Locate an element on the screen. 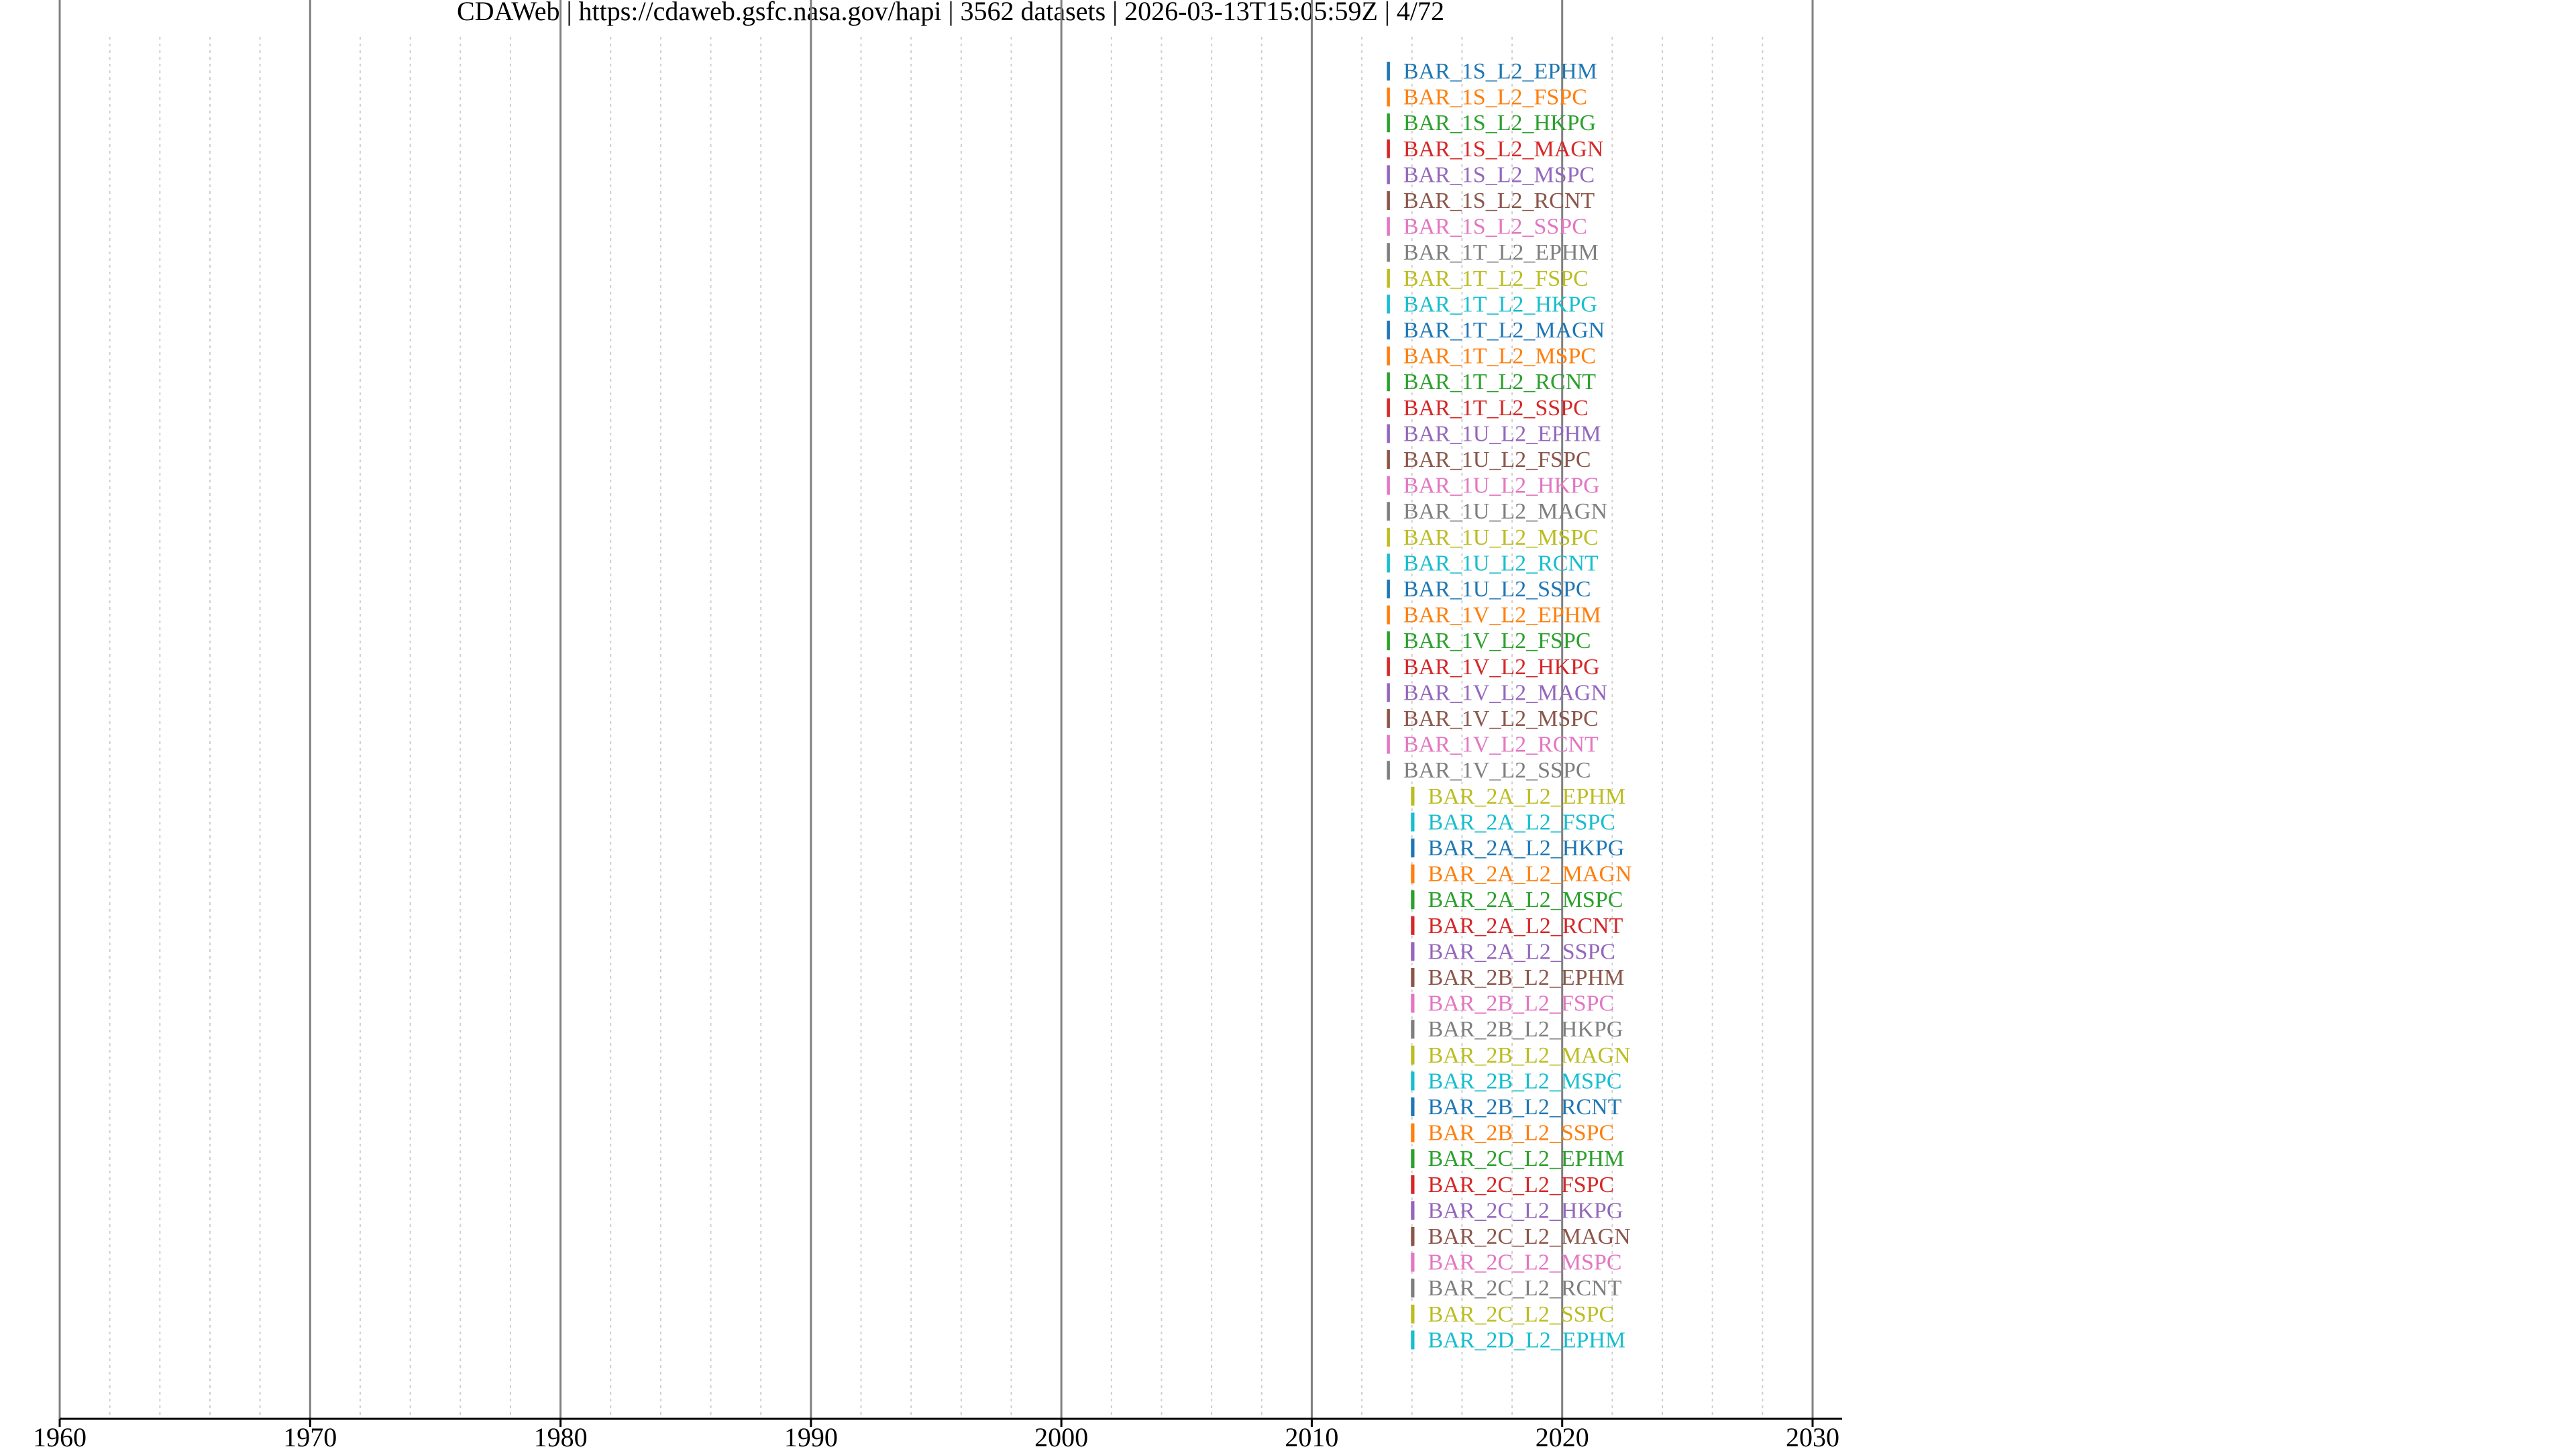 The height and width of the screenshot is (1449, 2576). dataset-label: BAR_1S_L2_EPHM is located at coordinates (1500, 71).